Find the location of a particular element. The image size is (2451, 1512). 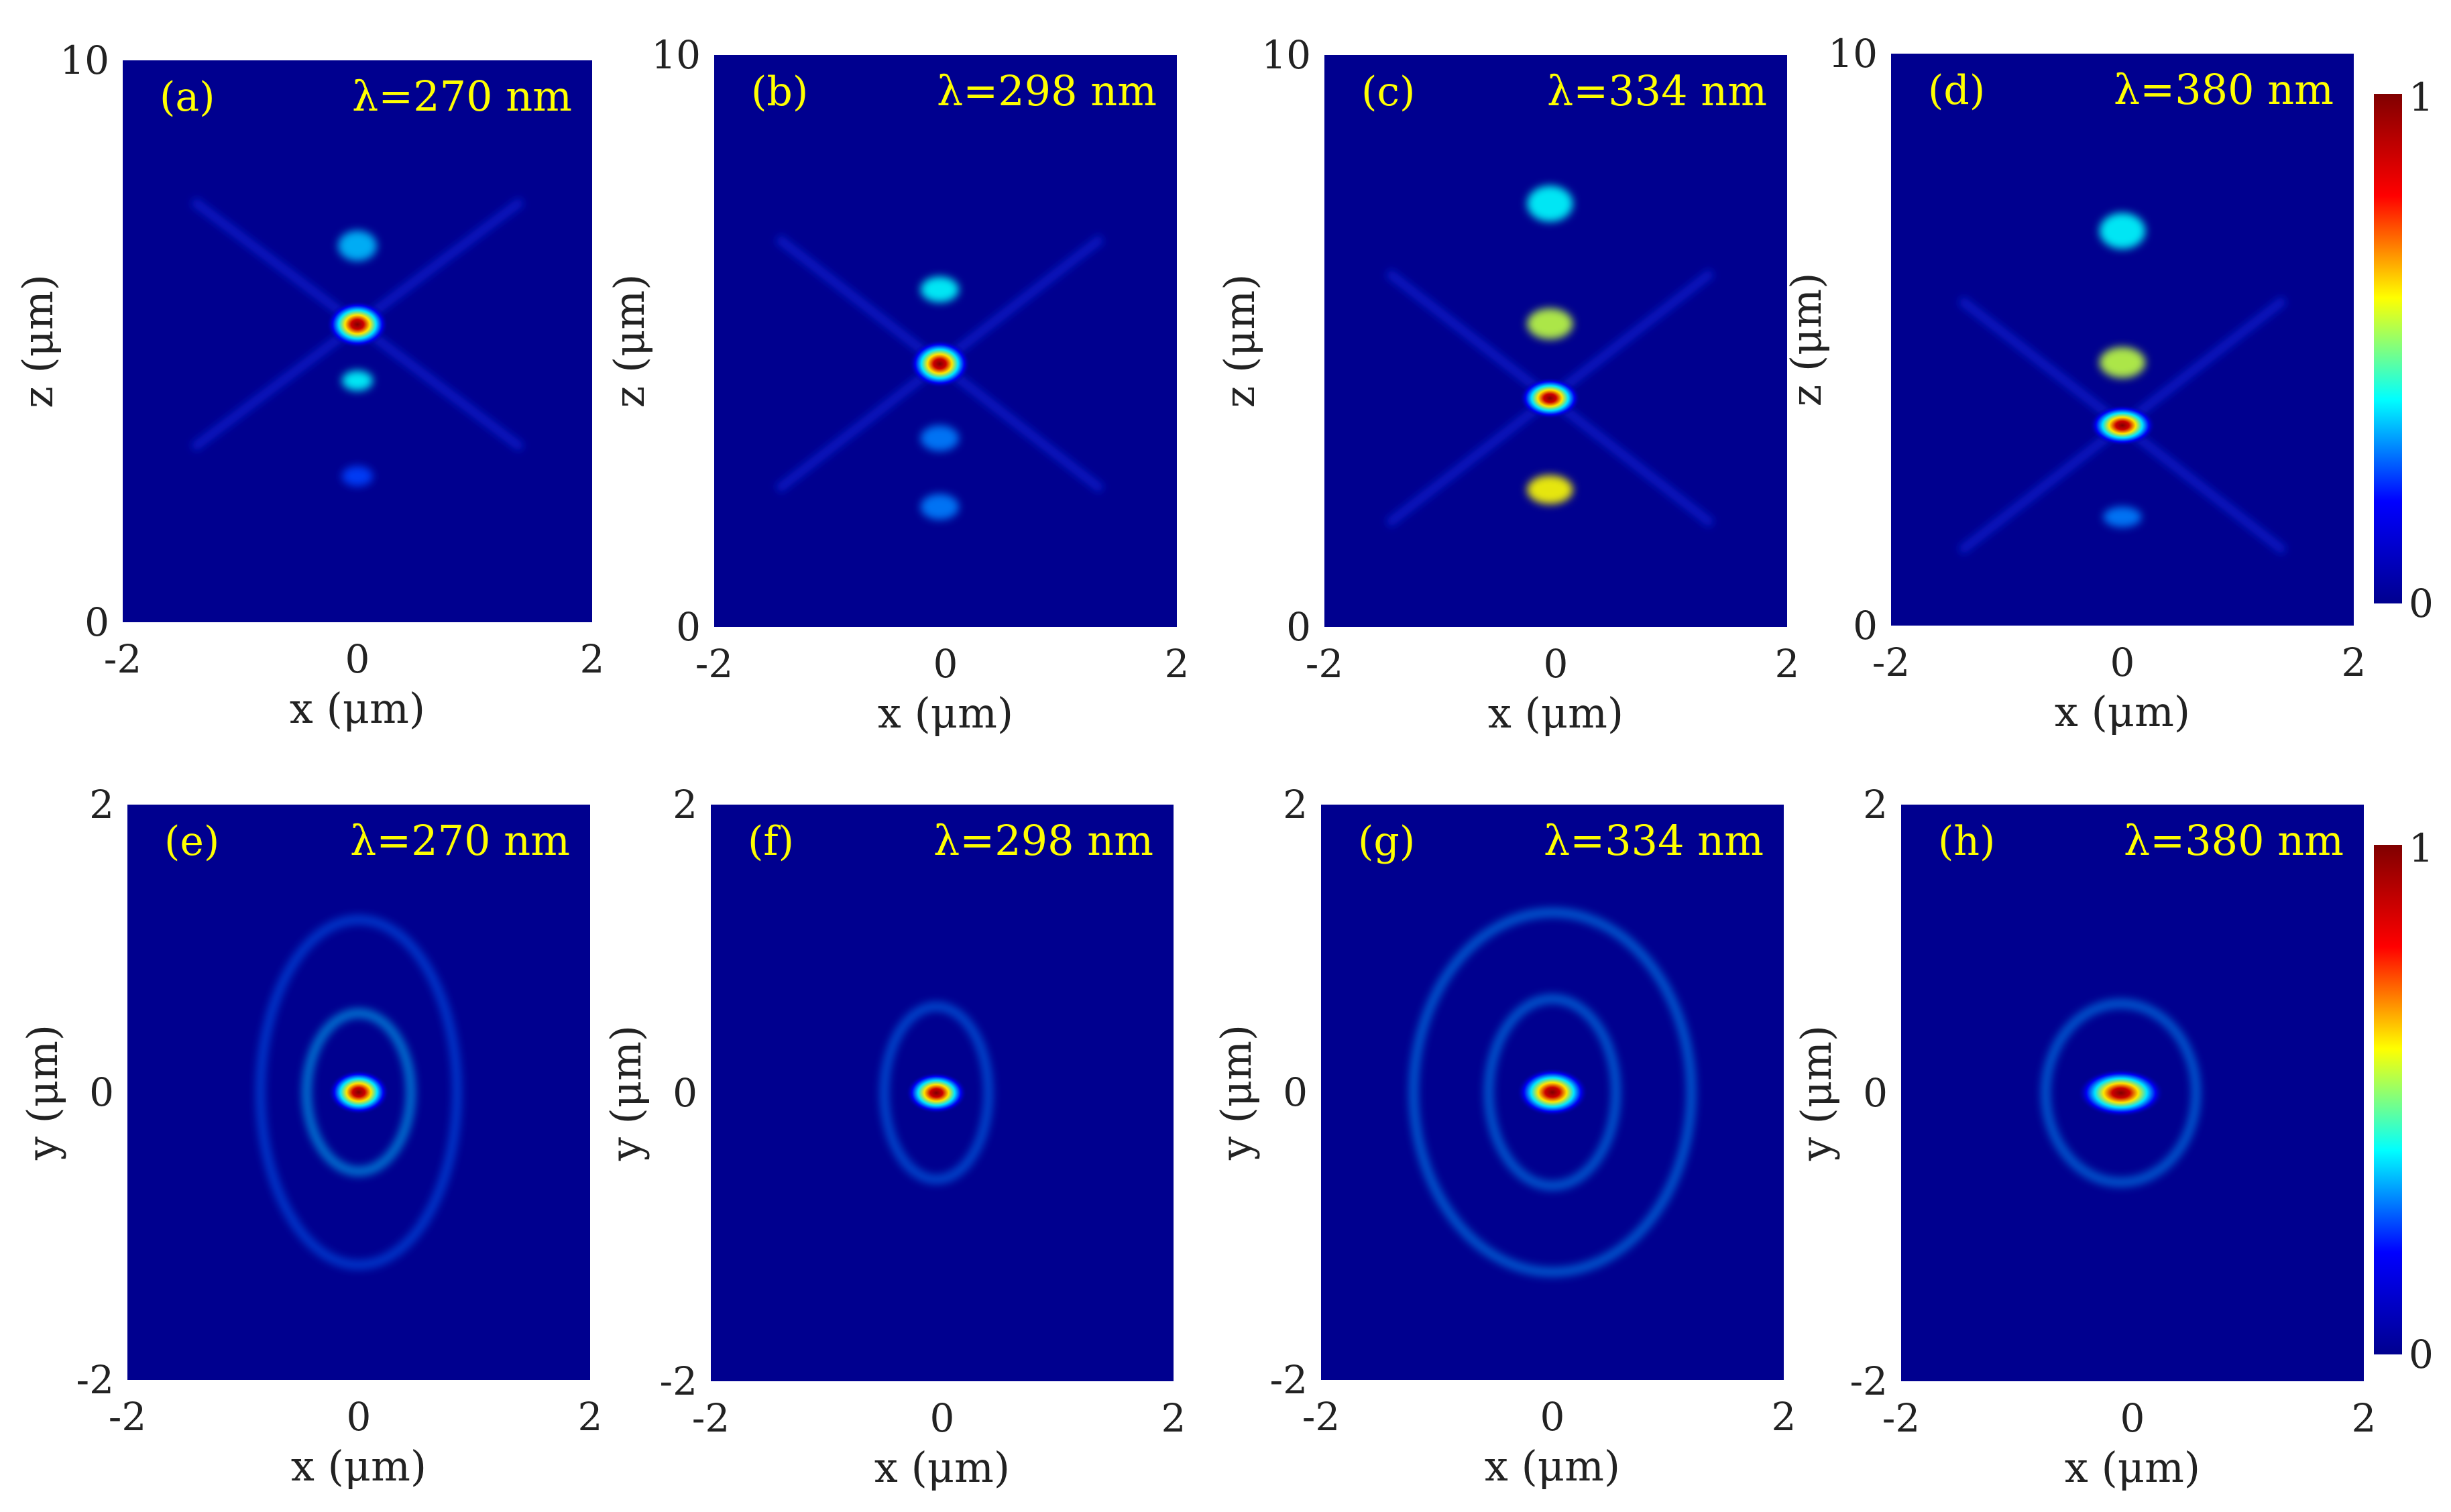

y-tick-label: 2 is located at coordinates (101, 805).